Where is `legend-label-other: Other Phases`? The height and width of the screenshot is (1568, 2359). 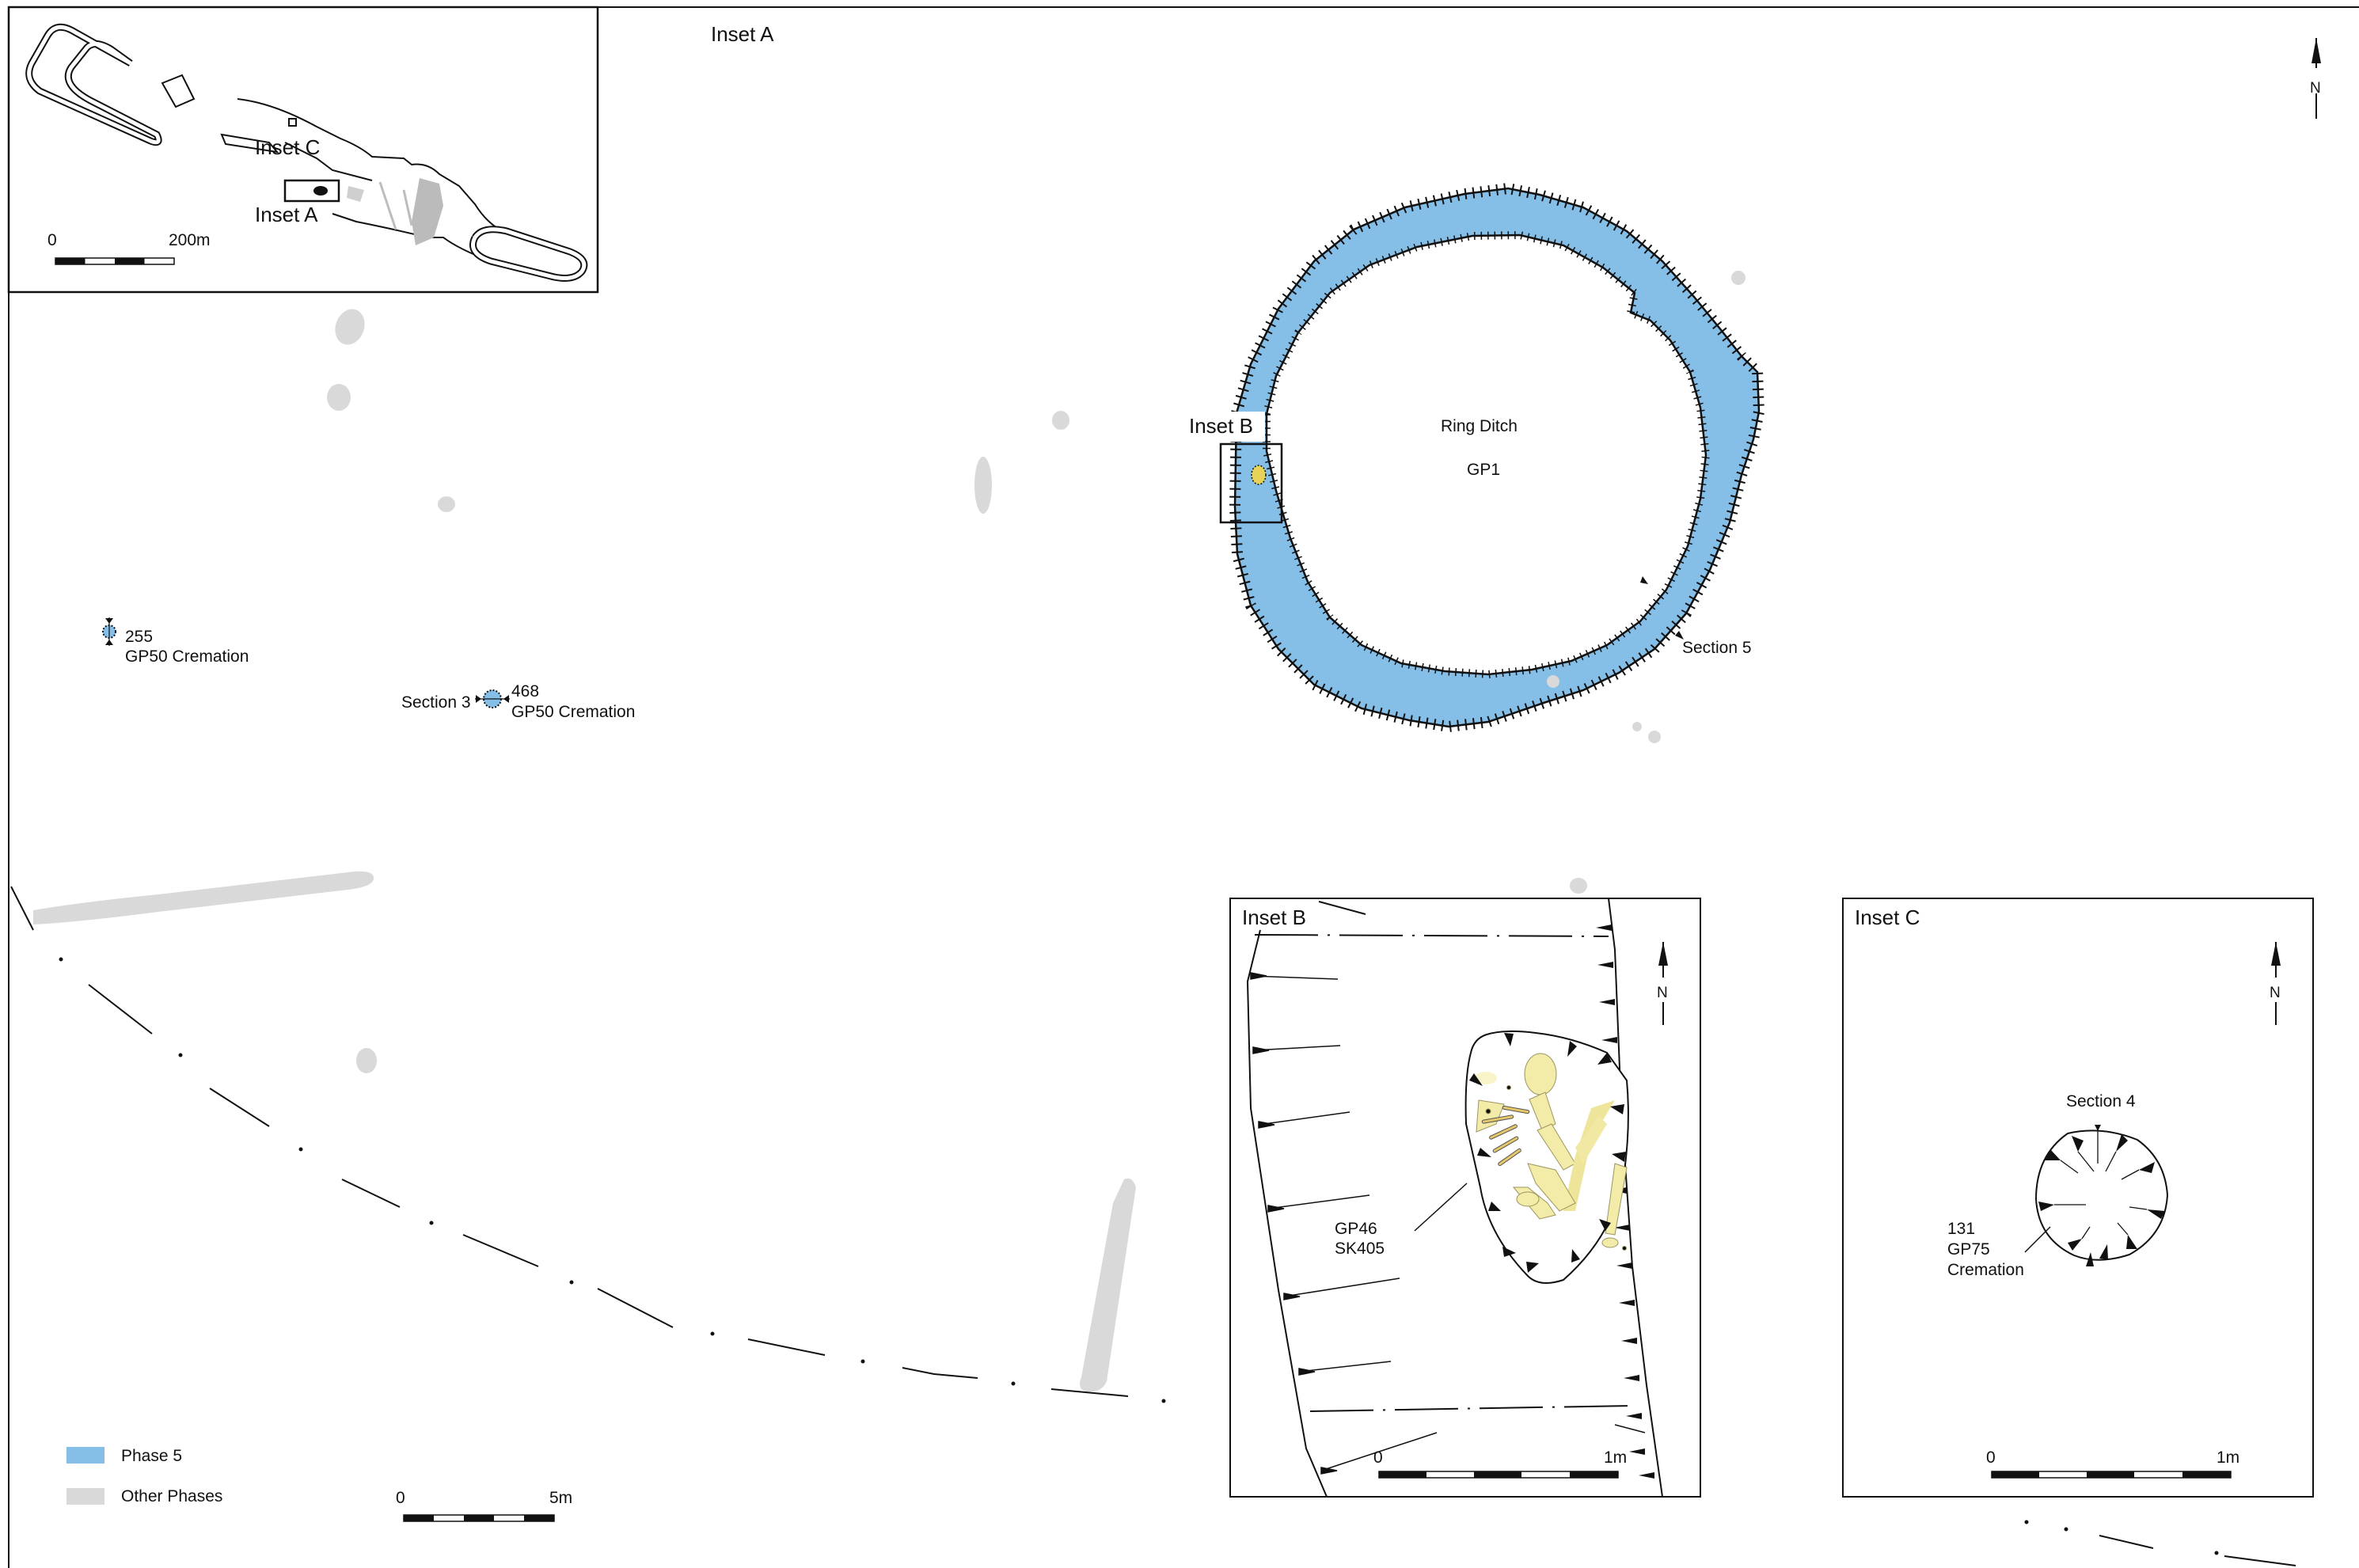 legend-label-other: Other Phases is located at coordinates (172, 1496).